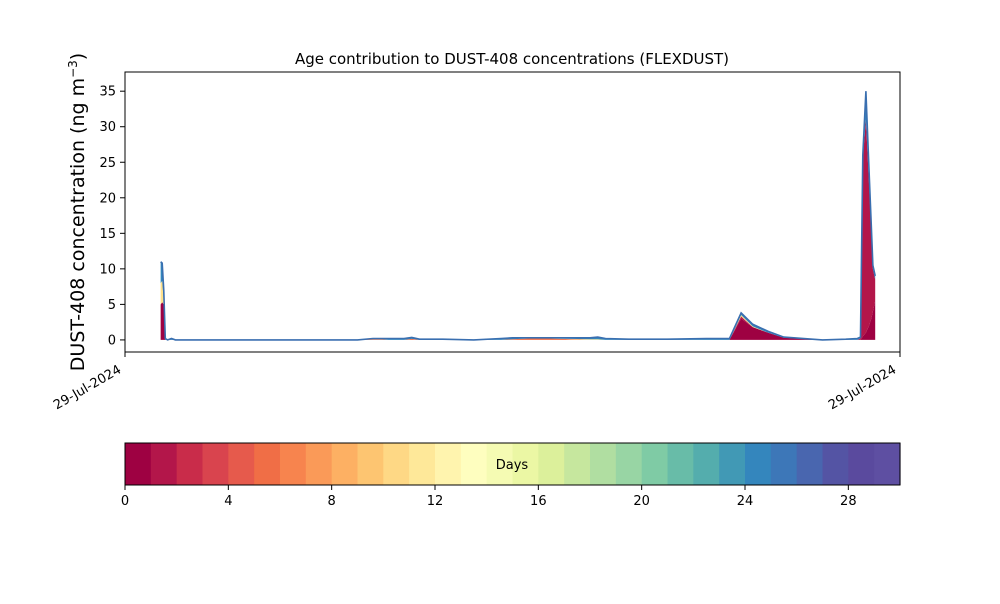  What do you see at coordinates (435, 501) in the screenshot?
I see `colorbar-tick-label: 12` at bounding box center [435, 501].